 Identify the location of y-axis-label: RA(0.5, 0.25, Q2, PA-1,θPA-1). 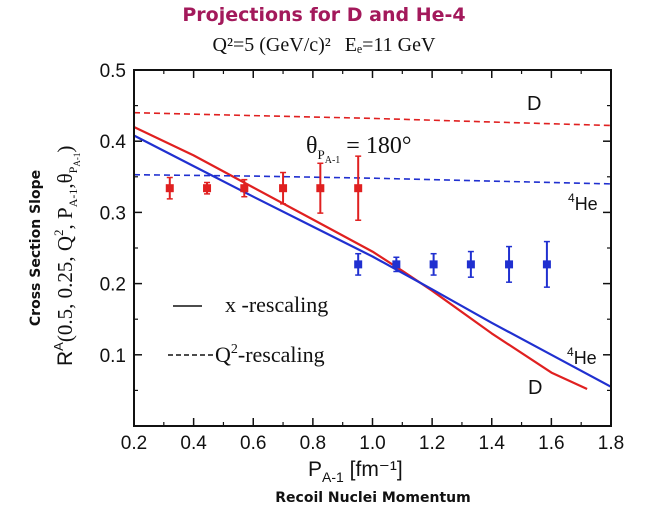
(66, 256).